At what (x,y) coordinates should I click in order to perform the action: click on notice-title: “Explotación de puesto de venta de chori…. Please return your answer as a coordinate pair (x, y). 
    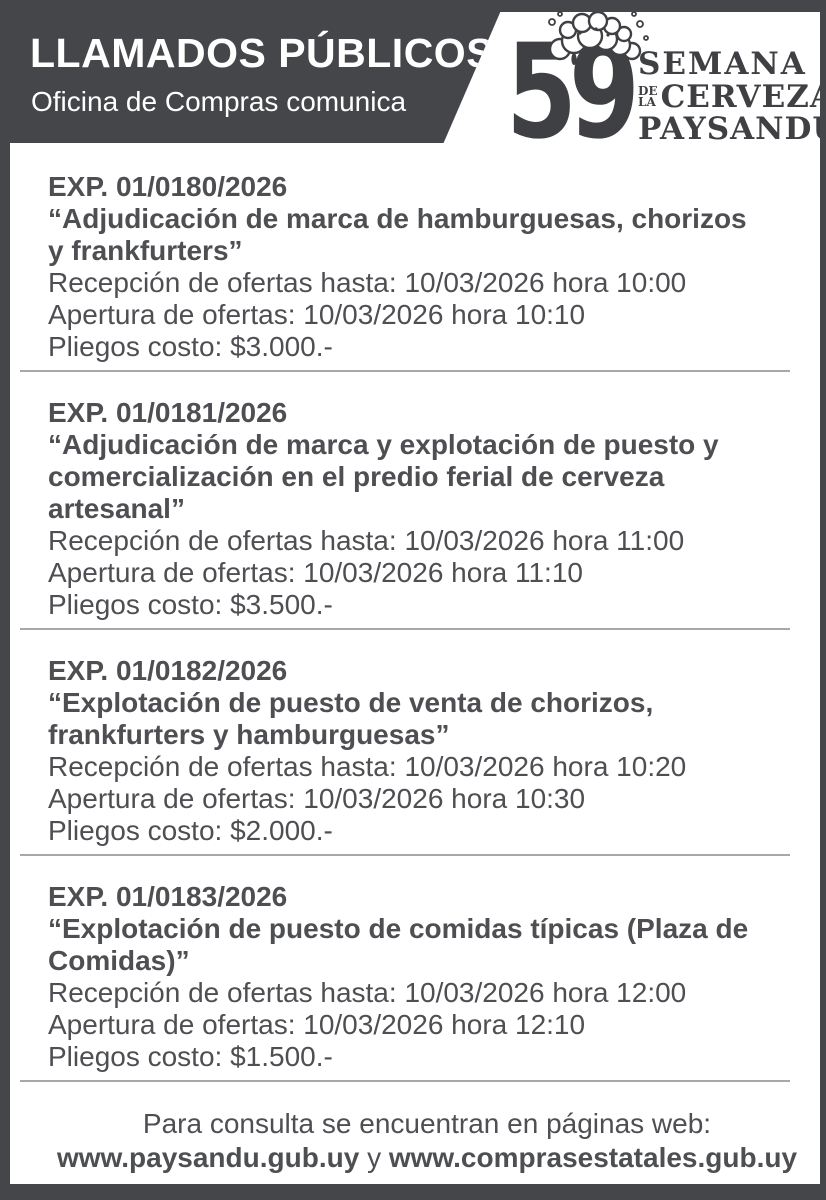
    Looking at the image, I should click on (351, 718).